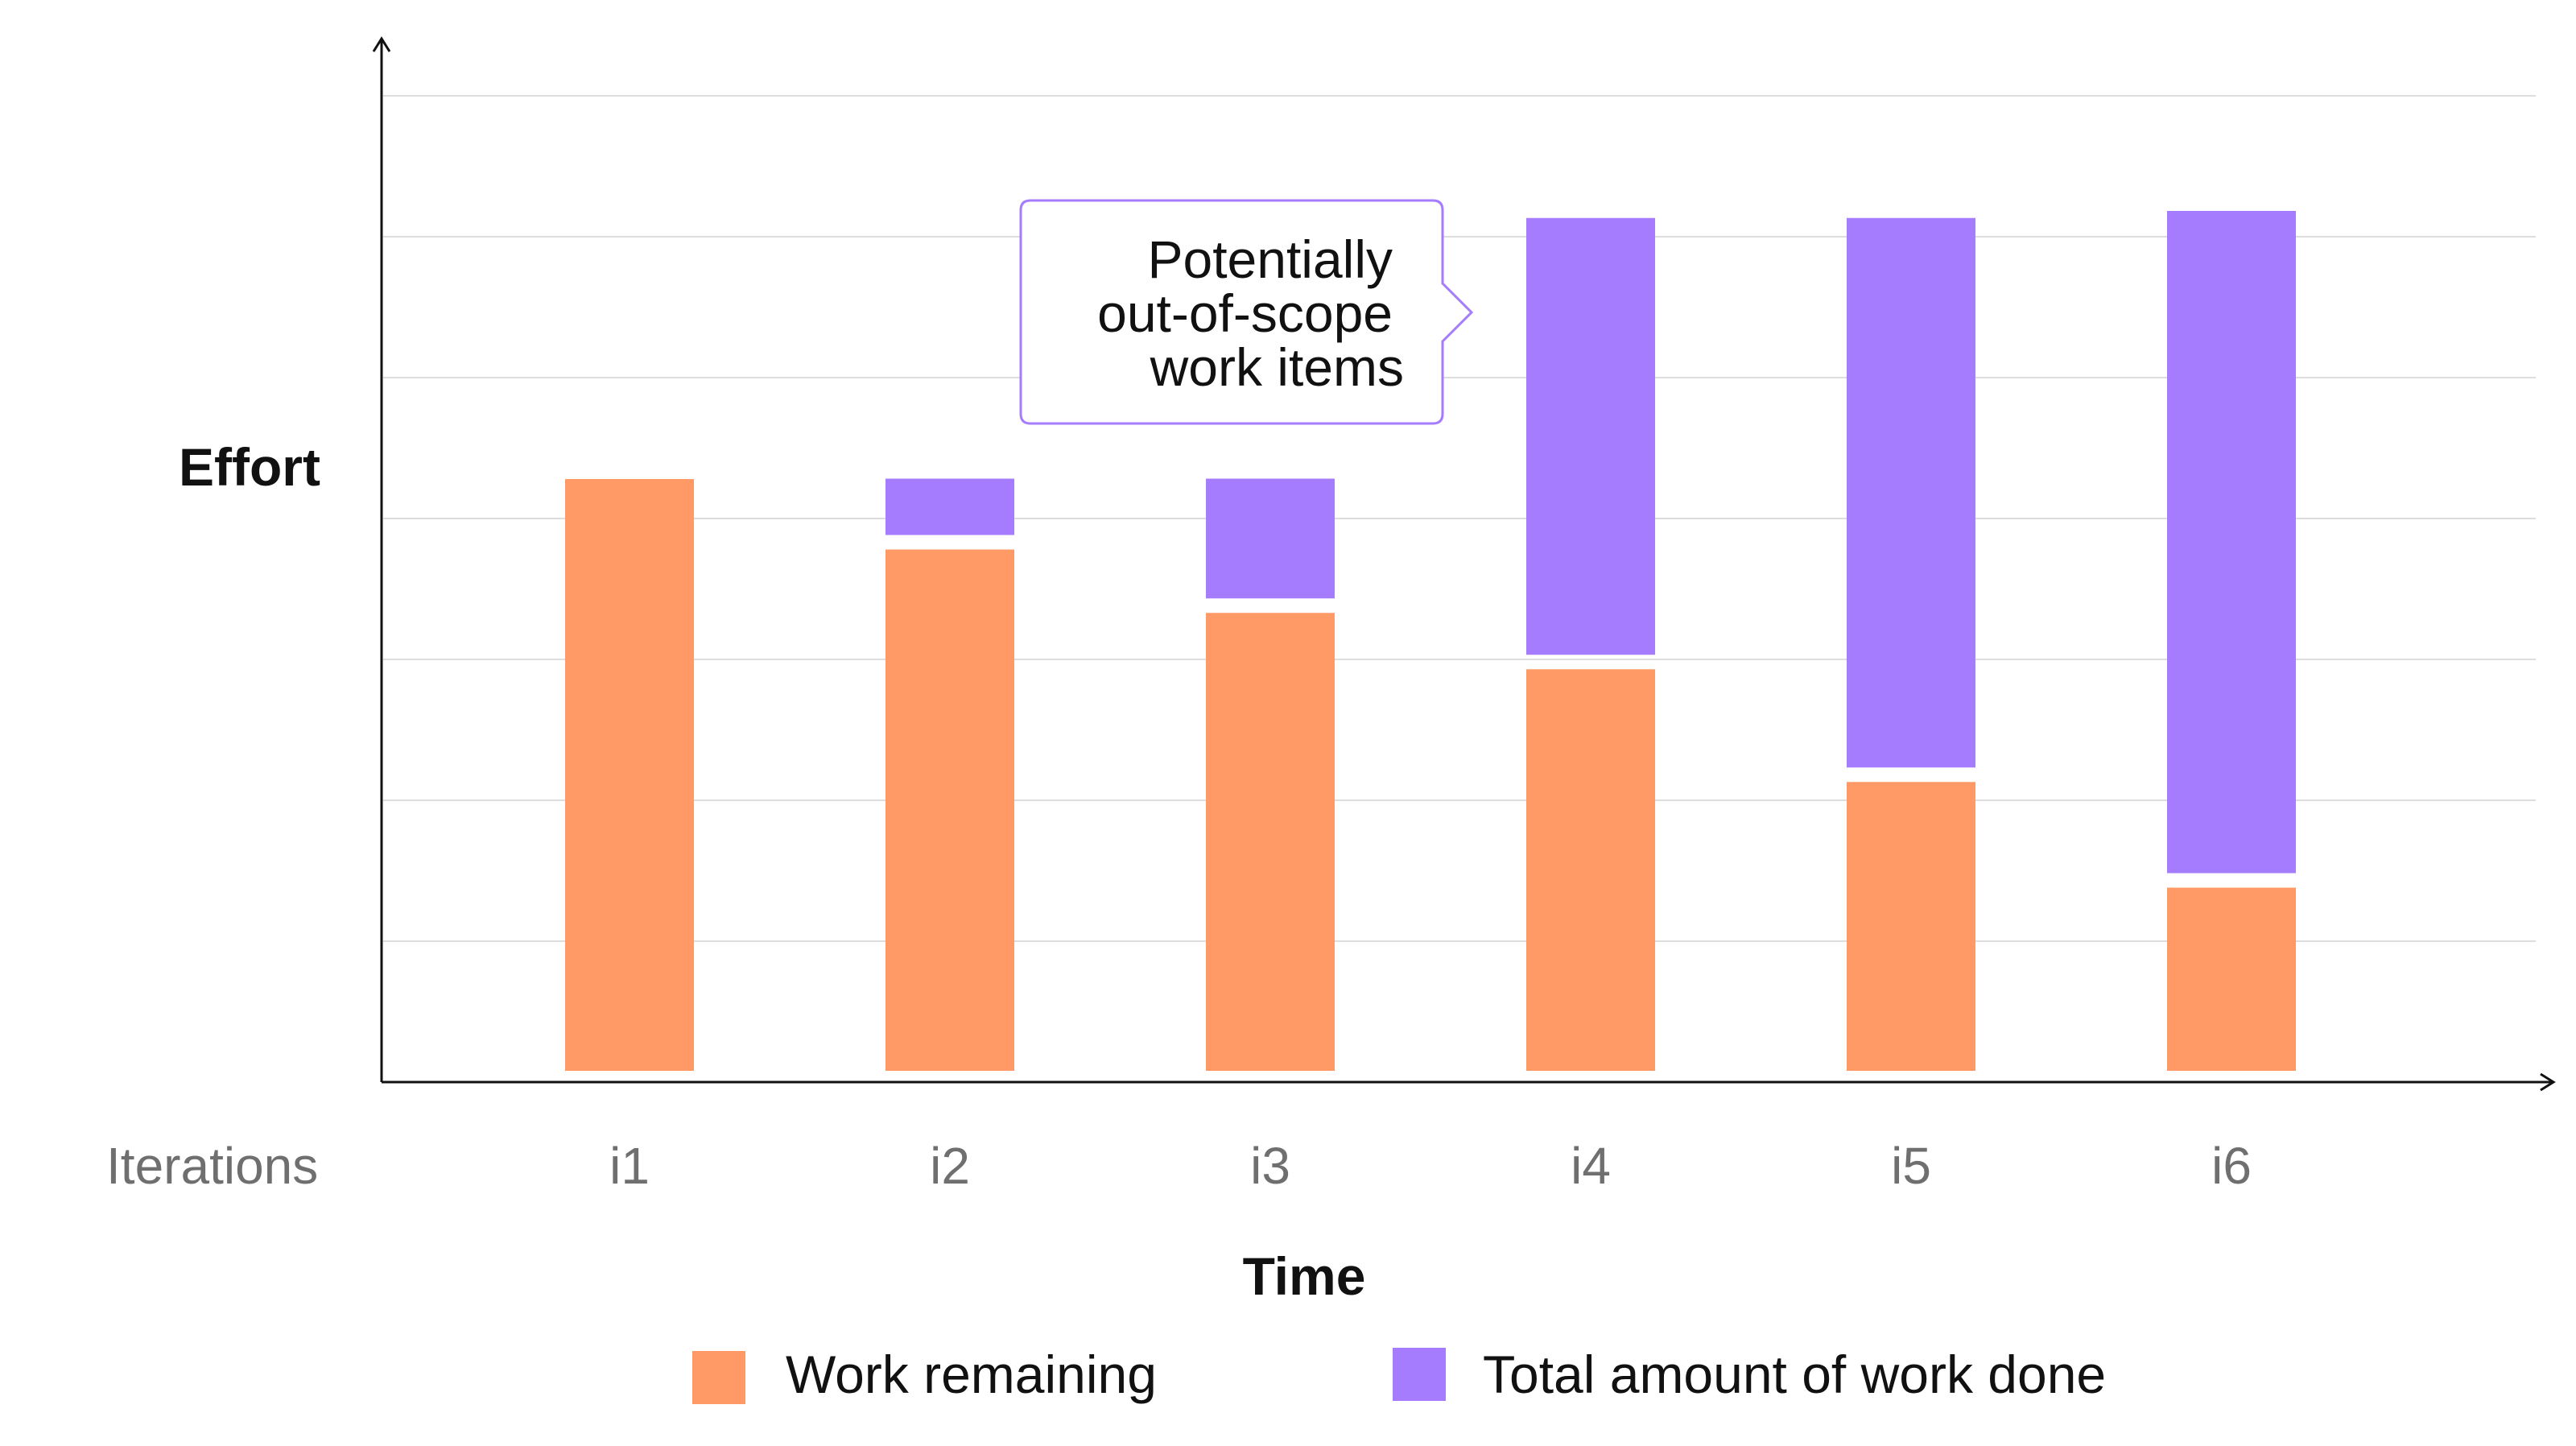  I want to click on bar-i5-work-done, so click(1911, 492).